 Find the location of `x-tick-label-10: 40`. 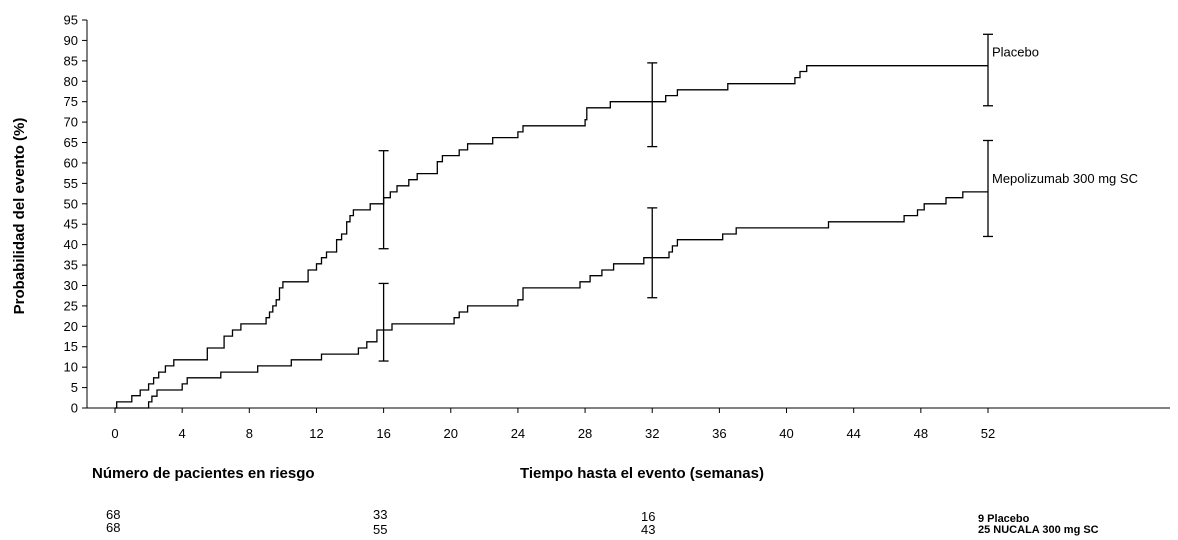

x-tick-label-10: 40 is located at coordinates (786, 433).